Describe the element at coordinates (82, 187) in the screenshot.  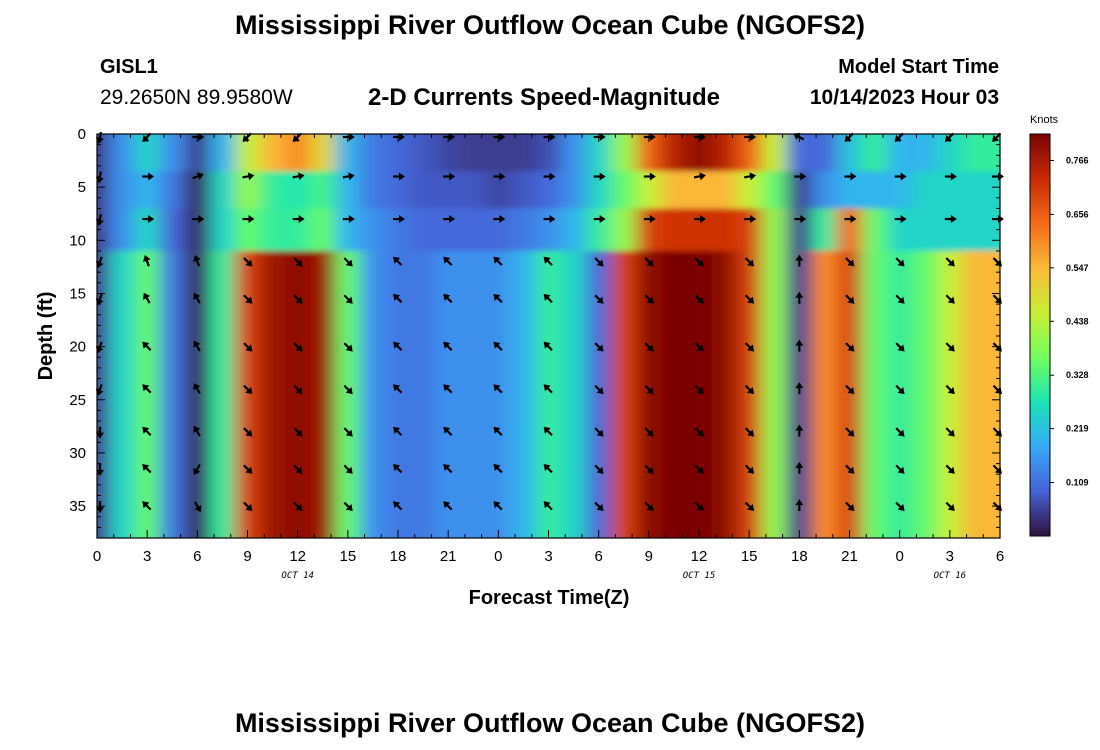
I see `y-tick-label: 5` at that location.